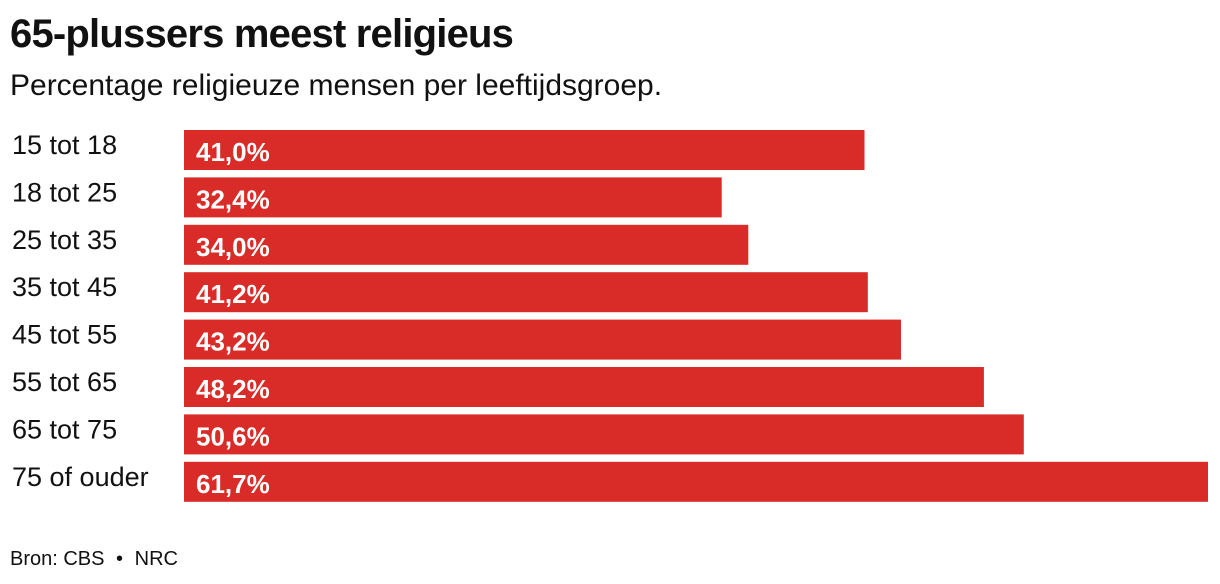 The width and height of the screenshot is (1220, 584). I want to click on value-label: 48,2%, so click(233, 389).